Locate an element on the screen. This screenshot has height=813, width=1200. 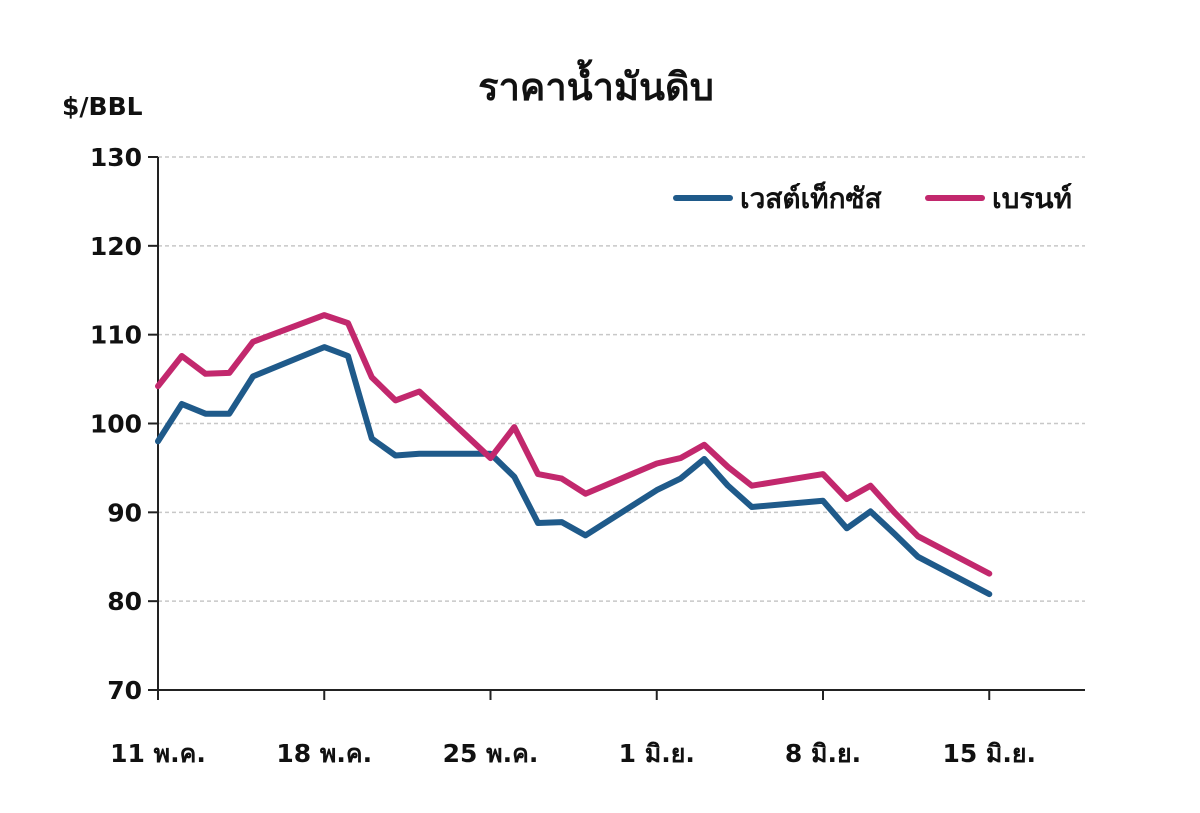
y-tick-label: 90 is located at coordinates (124, 512).